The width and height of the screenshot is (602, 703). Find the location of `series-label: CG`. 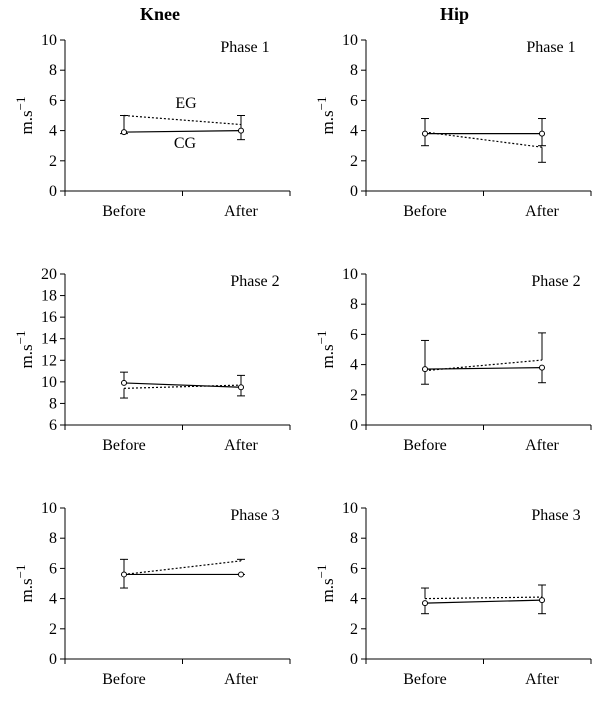

series-label: CG is located at coordinates (185, 143).